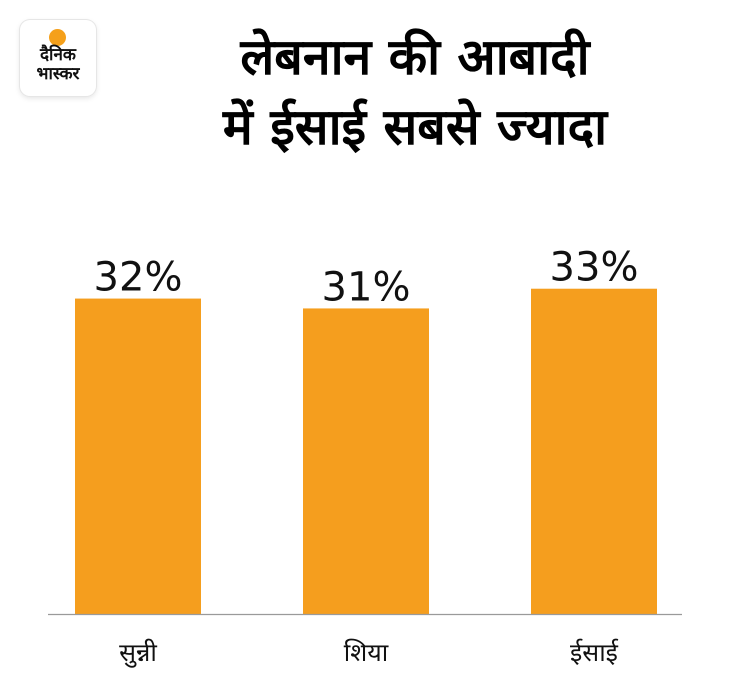 Image resolution: width=730 pixels, height=686 pixels. I want to click on logo-line-1: दैनिक, so click(58, 55).